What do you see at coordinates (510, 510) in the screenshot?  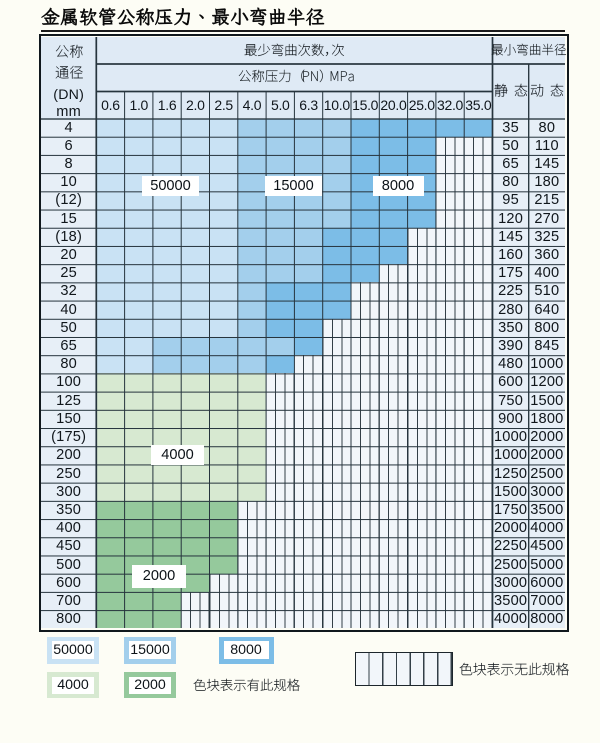 I see `static-value-cell: 1750` at bounding box center [510, 510].